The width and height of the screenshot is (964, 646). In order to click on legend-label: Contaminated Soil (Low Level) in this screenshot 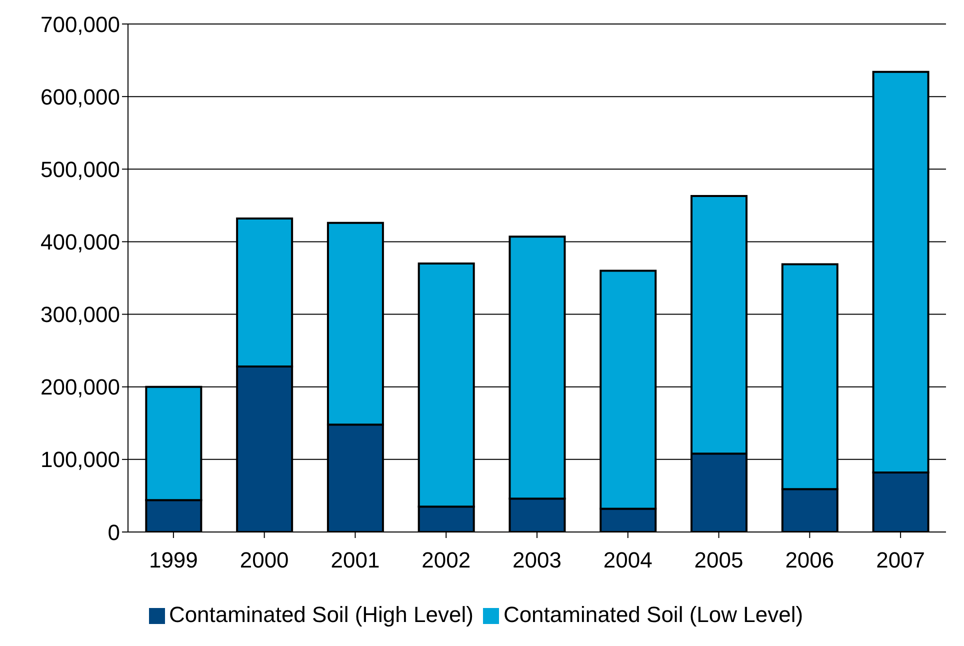, I will do `click(653, 614)`.